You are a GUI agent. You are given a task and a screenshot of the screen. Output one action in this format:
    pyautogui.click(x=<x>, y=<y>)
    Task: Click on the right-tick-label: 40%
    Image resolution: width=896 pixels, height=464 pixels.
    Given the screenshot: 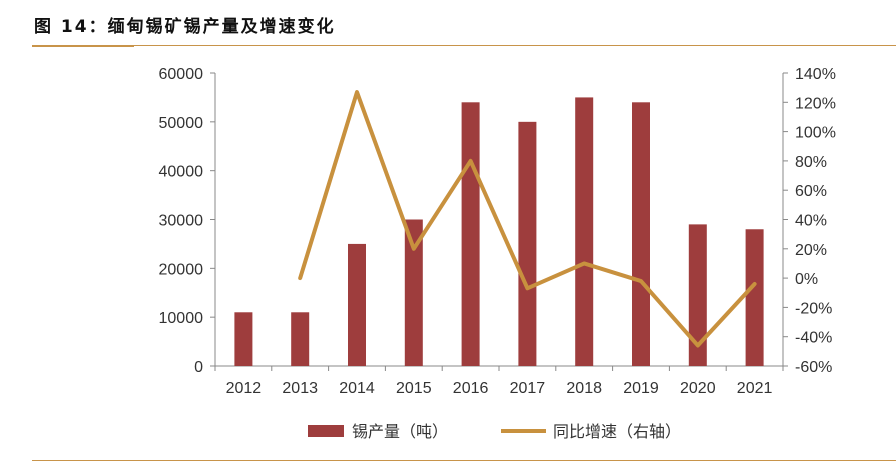 What is the action you would take?
    pyautogui.click(x=811, y=221)
    